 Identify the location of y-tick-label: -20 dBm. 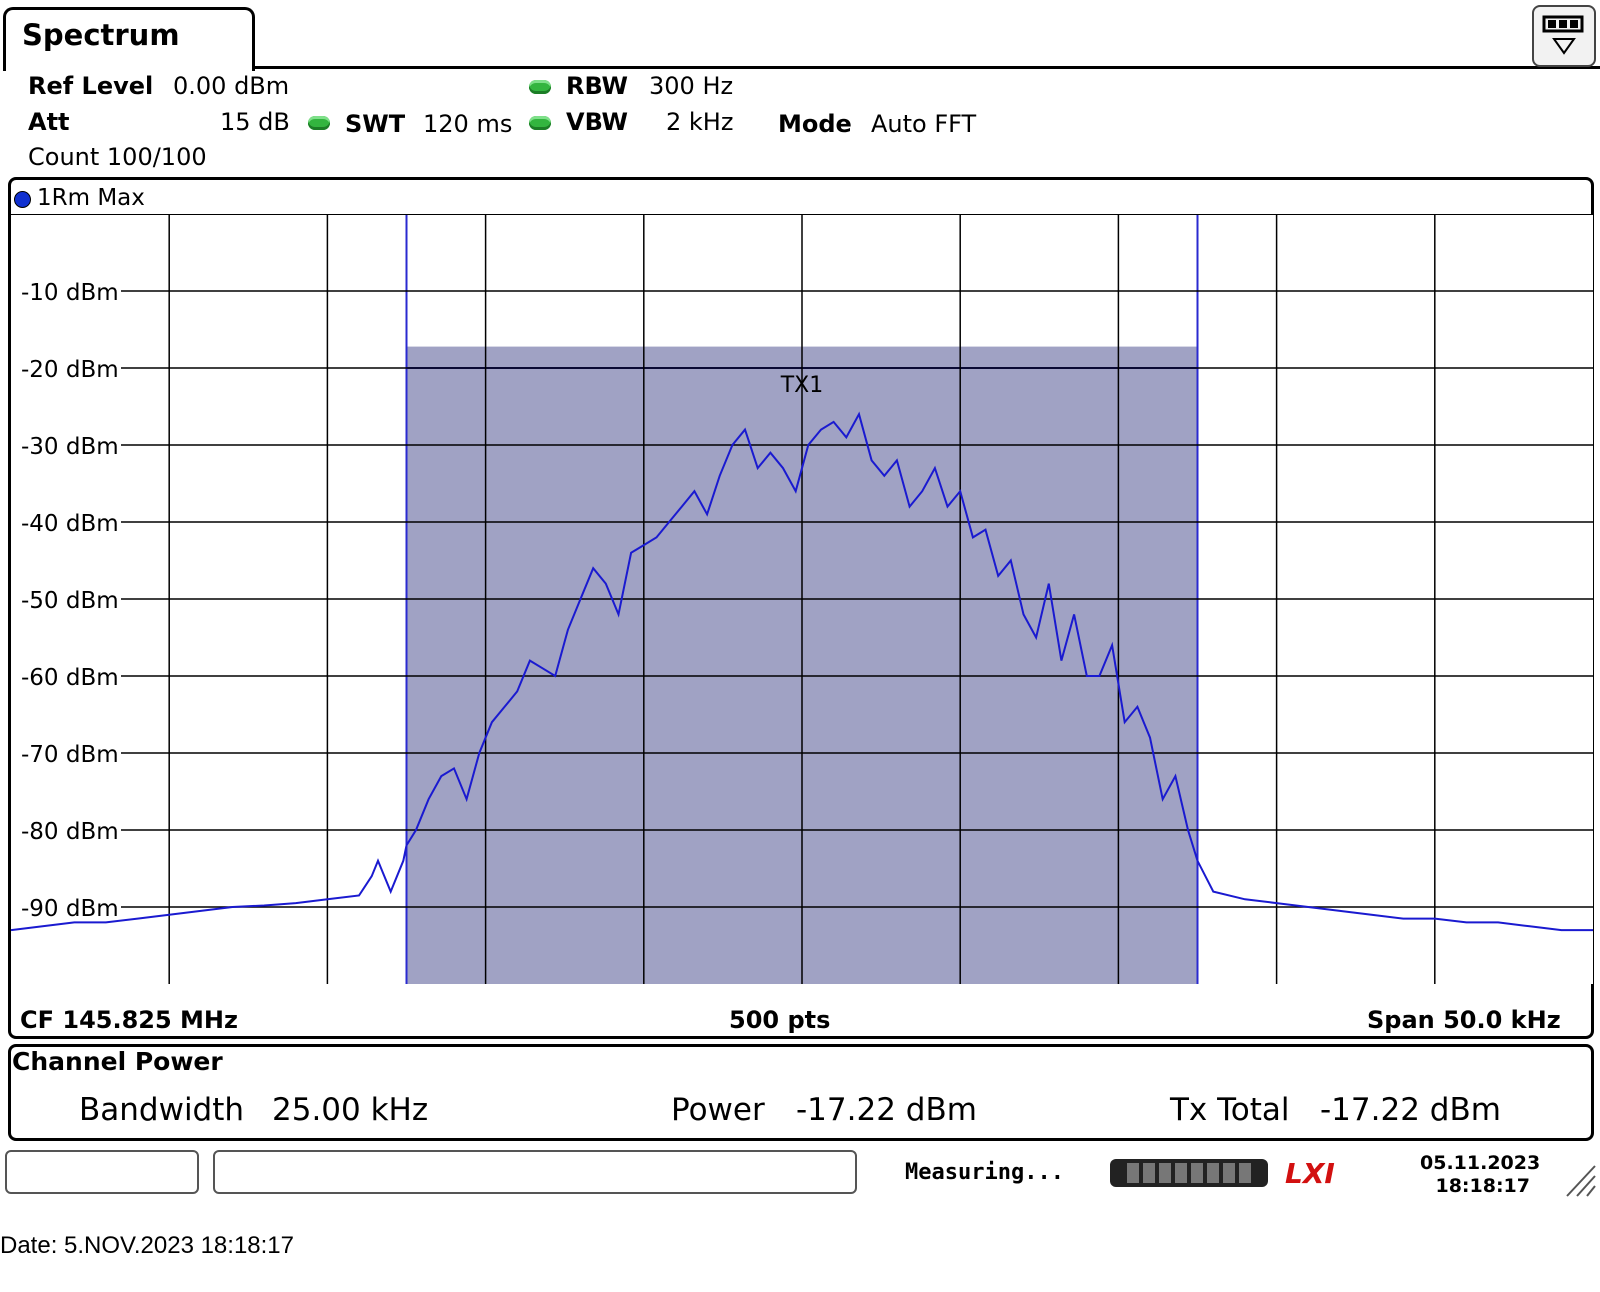
(70, 370).